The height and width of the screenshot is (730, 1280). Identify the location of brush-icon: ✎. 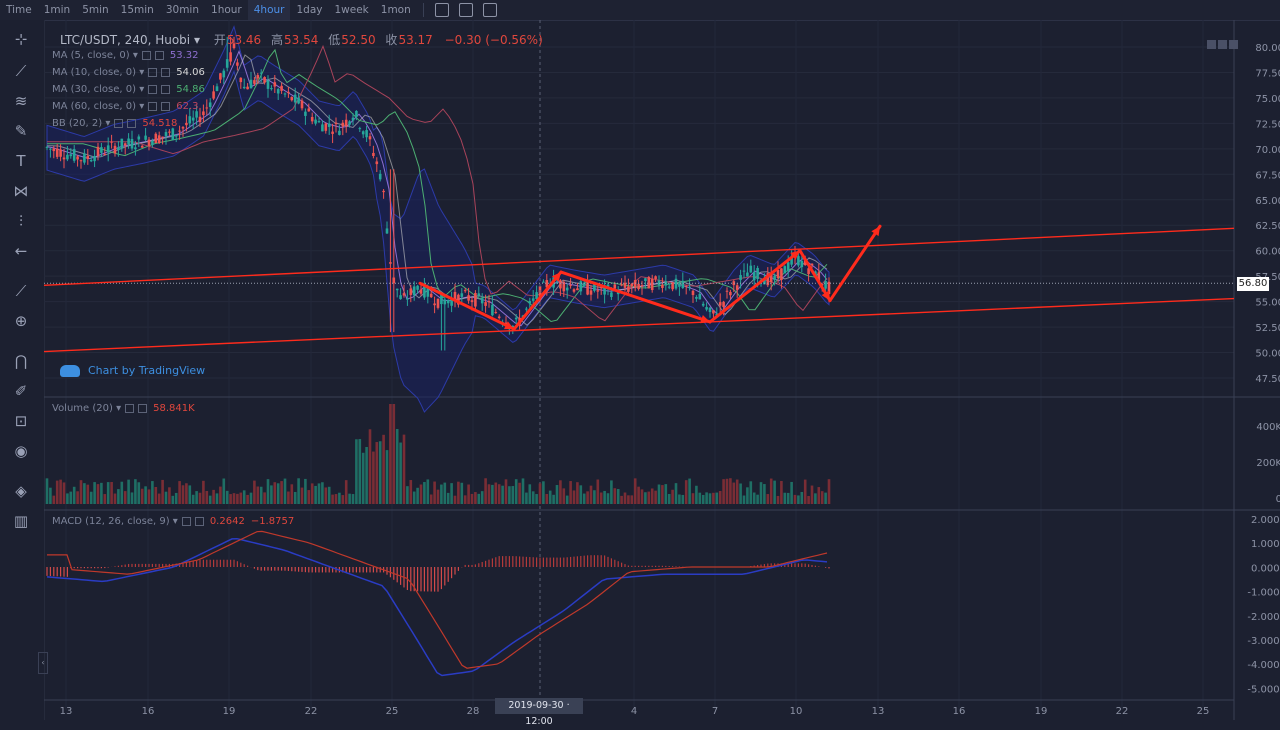
(21, 131).